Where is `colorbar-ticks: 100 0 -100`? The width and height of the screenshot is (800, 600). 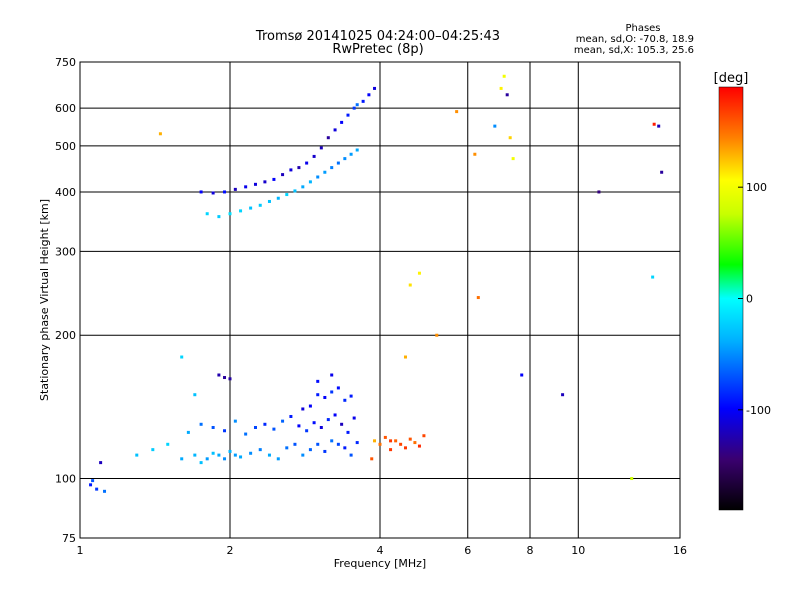 colorbar-ticks: 100 0 -100 is located at coordinates (754, 299).